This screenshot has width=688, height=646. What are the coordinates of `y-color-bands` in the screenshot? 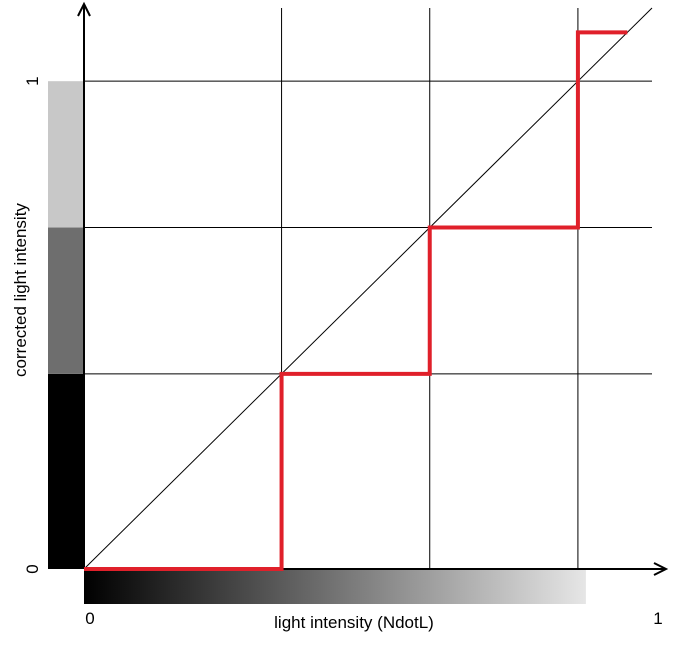 It's located at (66, 325).